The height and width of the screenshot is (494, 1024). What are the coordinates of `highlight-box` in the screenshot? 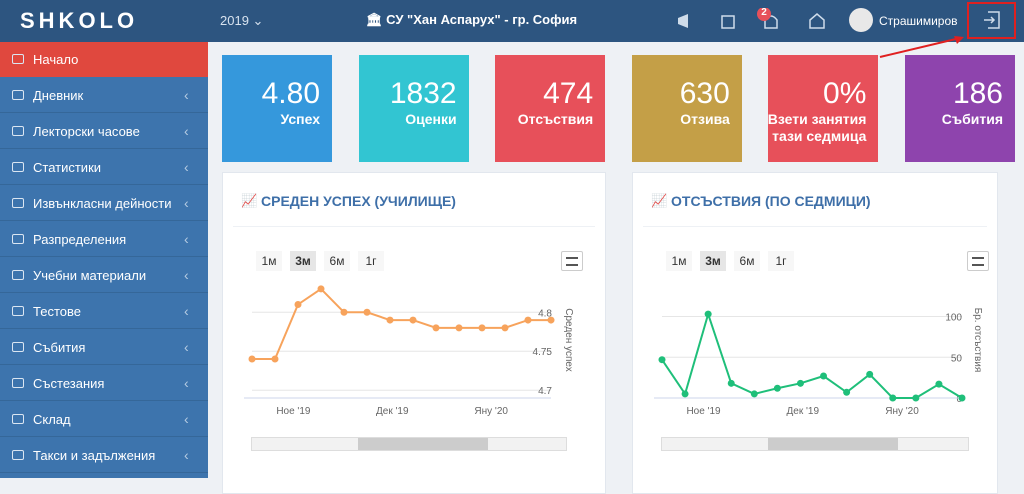 It's located at (991, 20).